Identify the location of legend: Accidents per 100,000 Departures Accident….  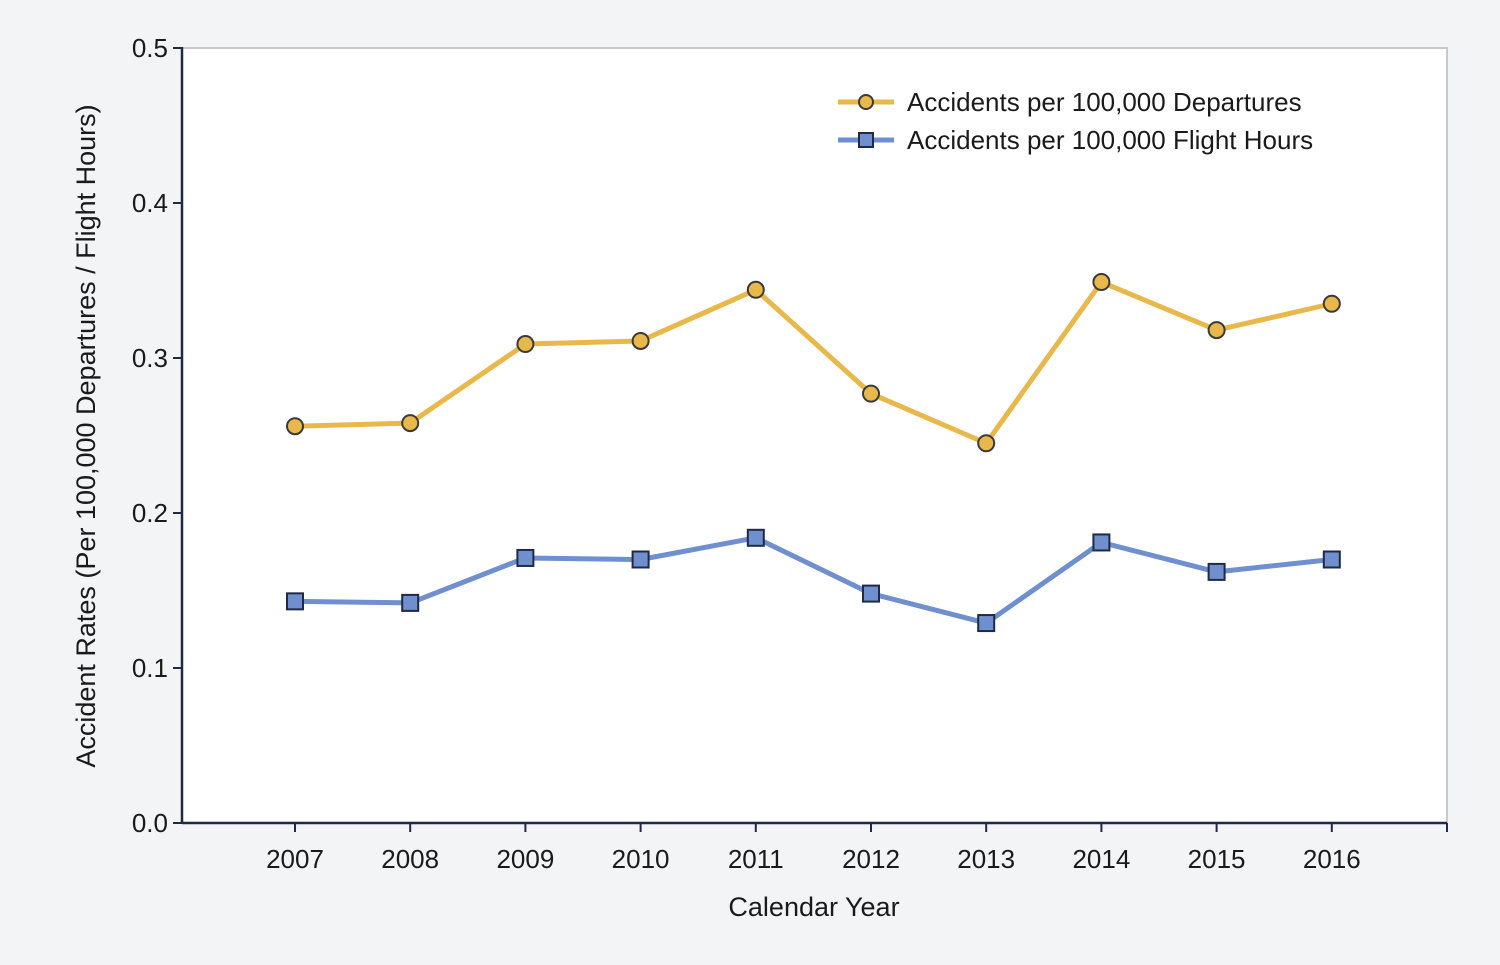
(1075, 121).